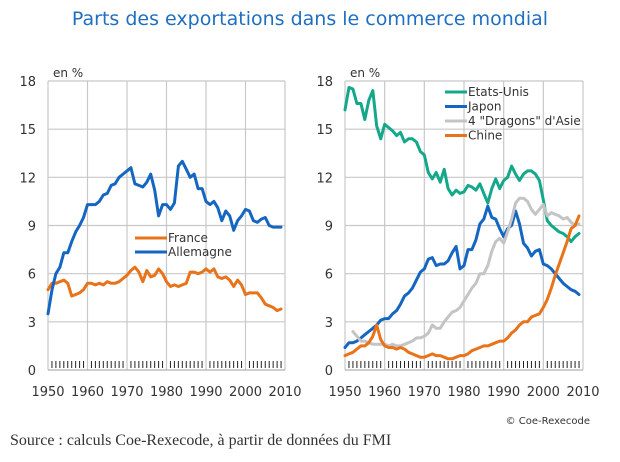  What do you see at coordinates (188, 238) in the screenshot?
I see `legend-label: France` at bounding box center [188, 238].